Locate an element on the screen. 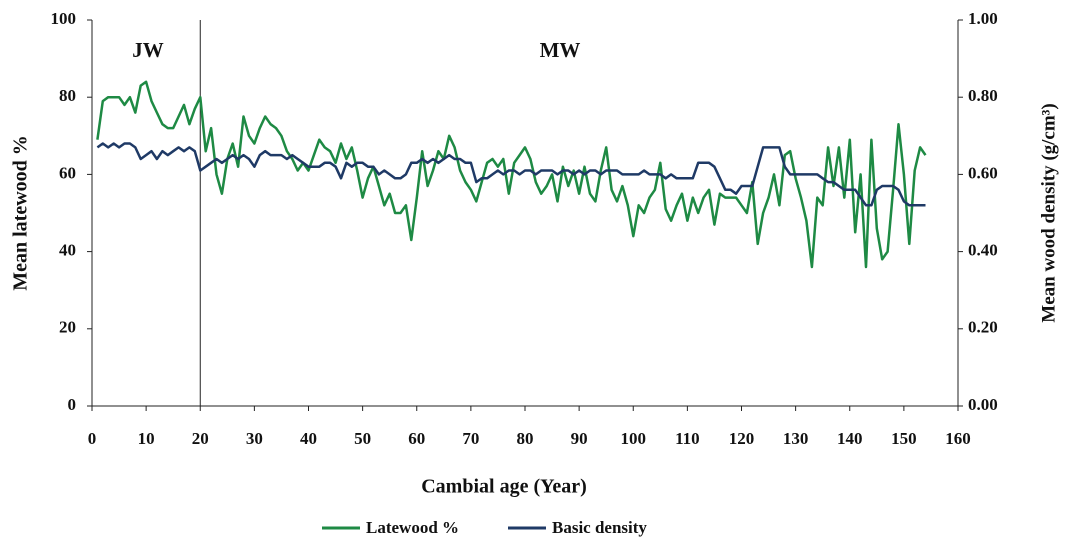 The image size is (1066, 541). annotation: JW is located at coordinates (148, 50).